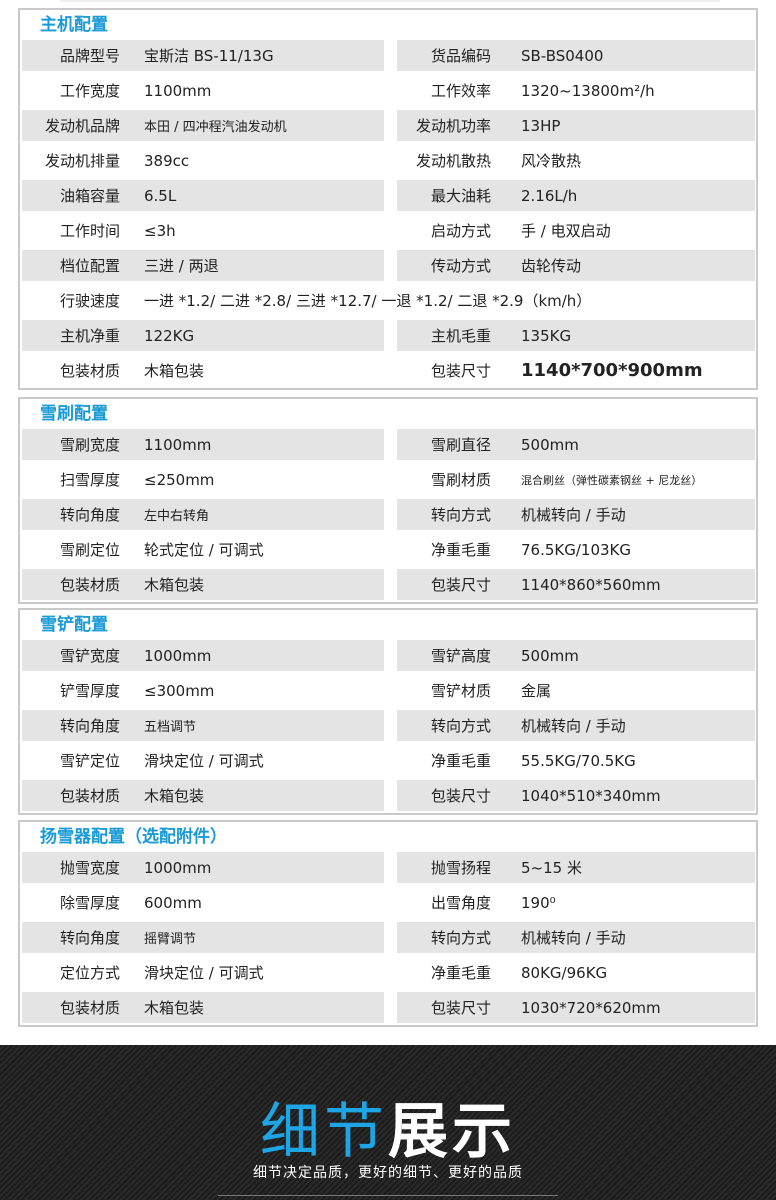  Describe the element at coordinates (576, 335) in the screenshot. I see `spec-cell: 主机毛重 135KG` at that location.